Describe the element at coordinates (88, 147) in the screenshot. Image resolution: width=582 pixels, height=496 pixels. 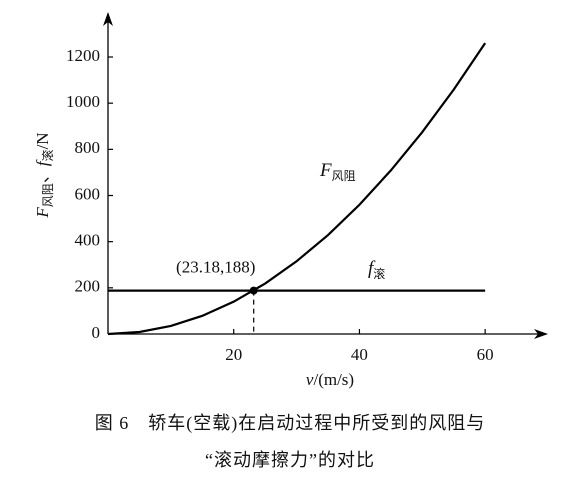
I see `y-tick-label: 800` at that location.